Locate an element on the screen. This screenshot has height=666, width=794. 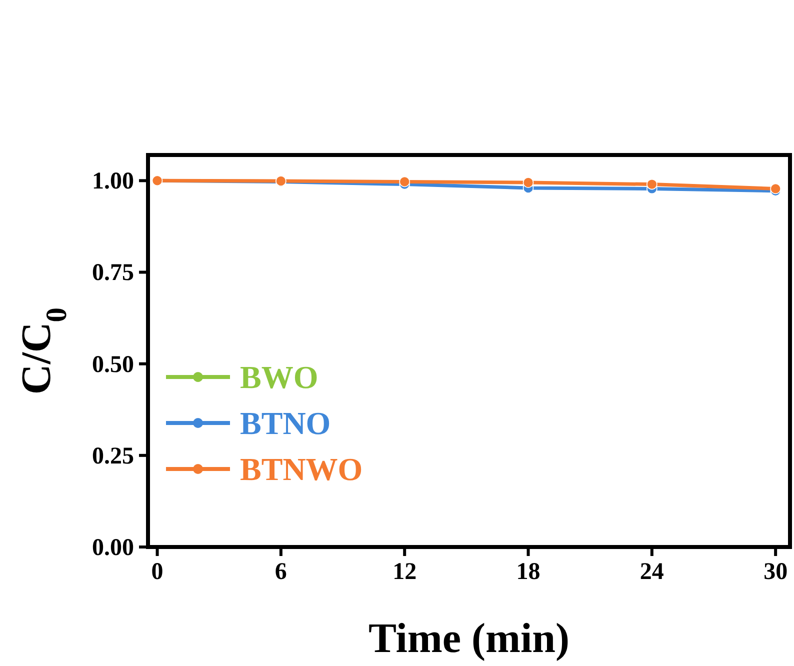
x-tick-label: 30 is located at coordinates (776, 572).